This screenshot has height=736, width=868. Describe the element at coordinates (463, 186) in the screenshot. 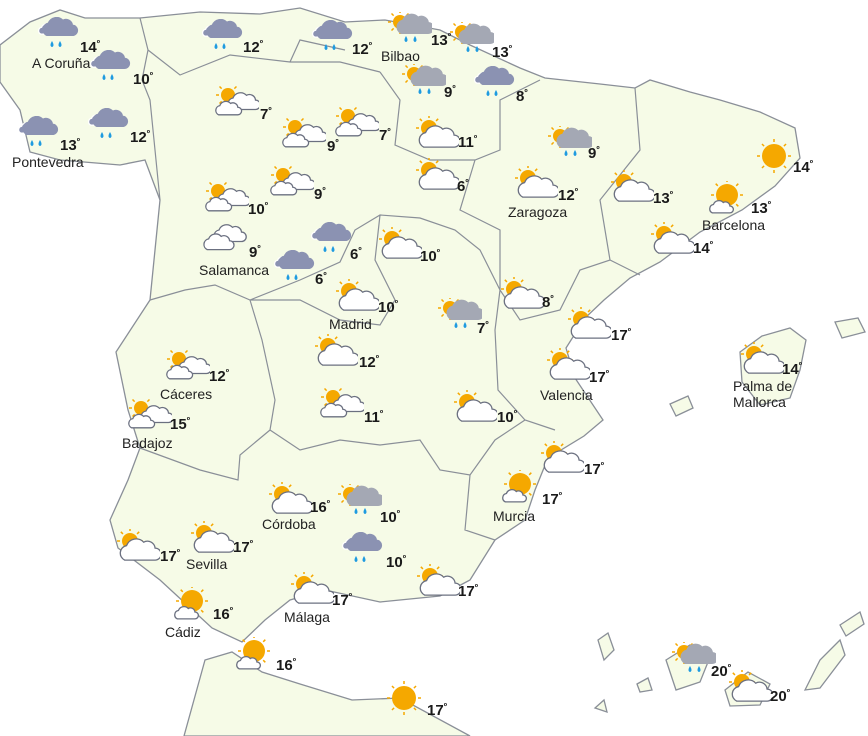

I see `temperature: 6º` at that location.